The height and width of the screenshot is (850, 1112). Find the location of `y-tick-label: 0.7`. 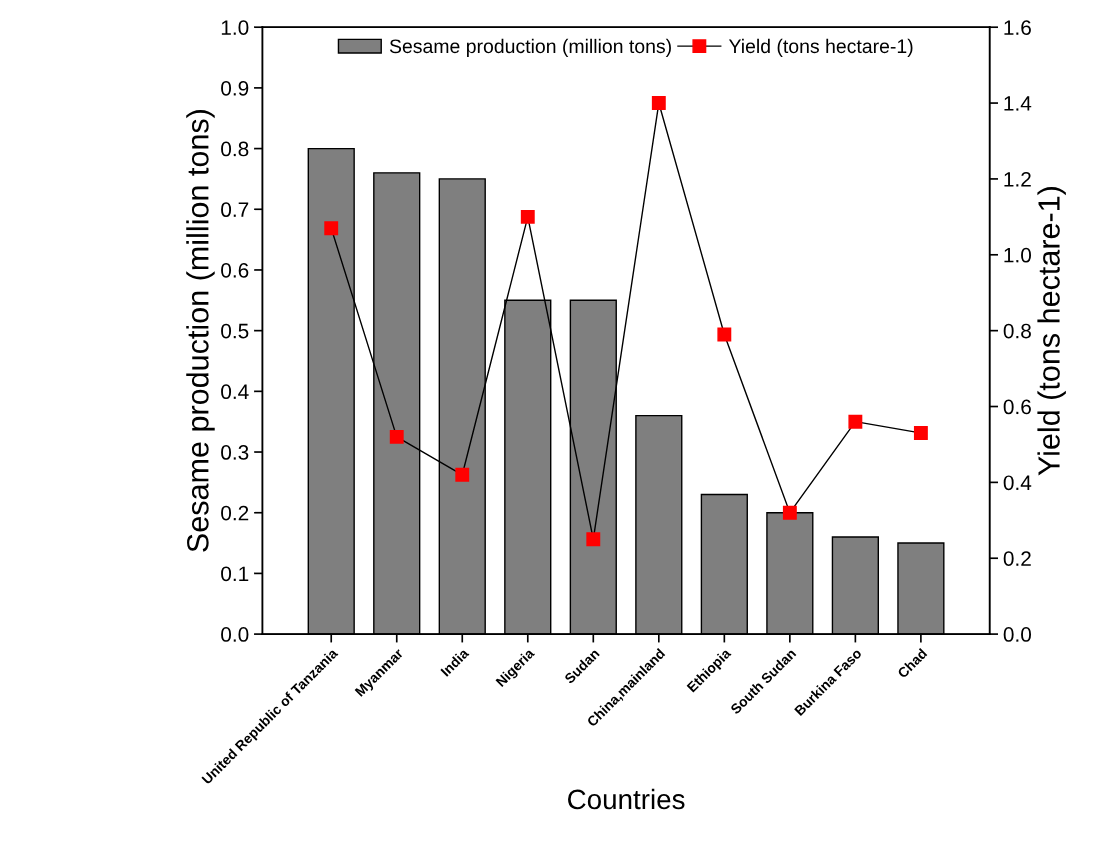

y-tick-label: 0.7 is located at coordinates (235, 210).